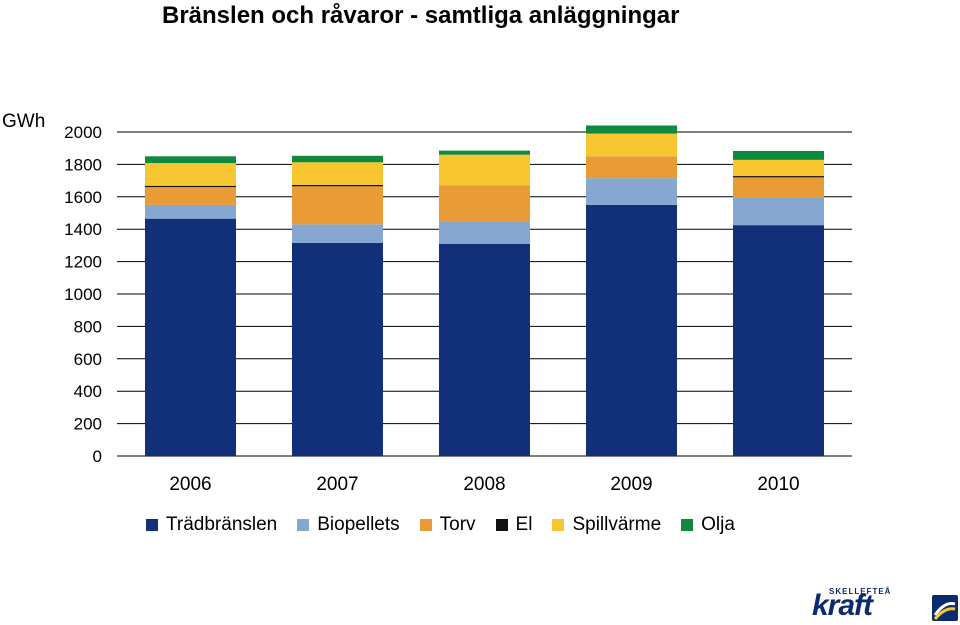  What do you see at coordinates (83, 197) in the screenshot?
I see `y-tick-label: 1600` at bounding box center [83, 197].